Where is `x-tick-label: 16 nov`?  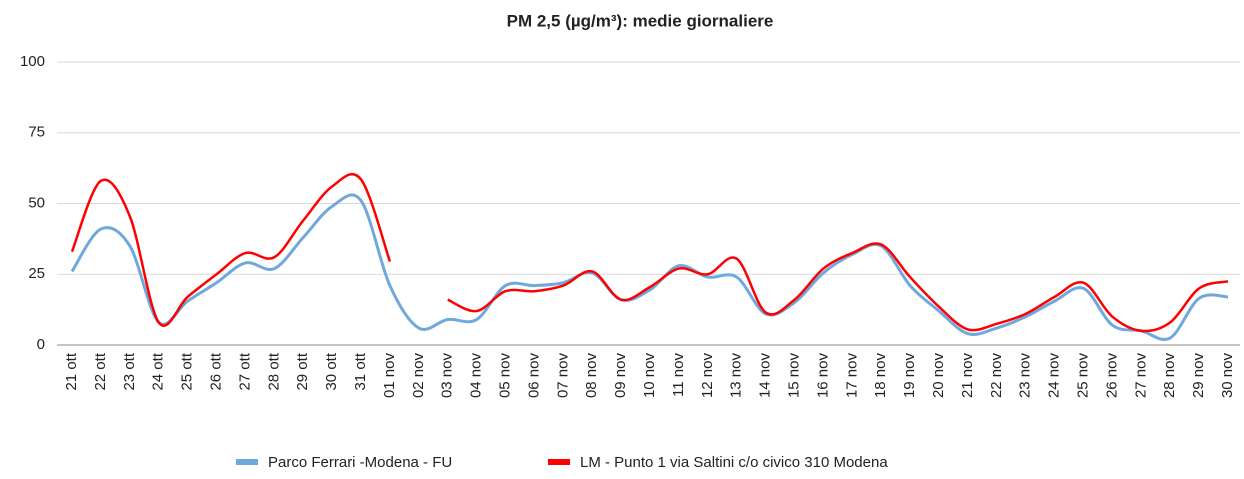 x-tick-label: 16 nov is located at coordinates (822, 376).